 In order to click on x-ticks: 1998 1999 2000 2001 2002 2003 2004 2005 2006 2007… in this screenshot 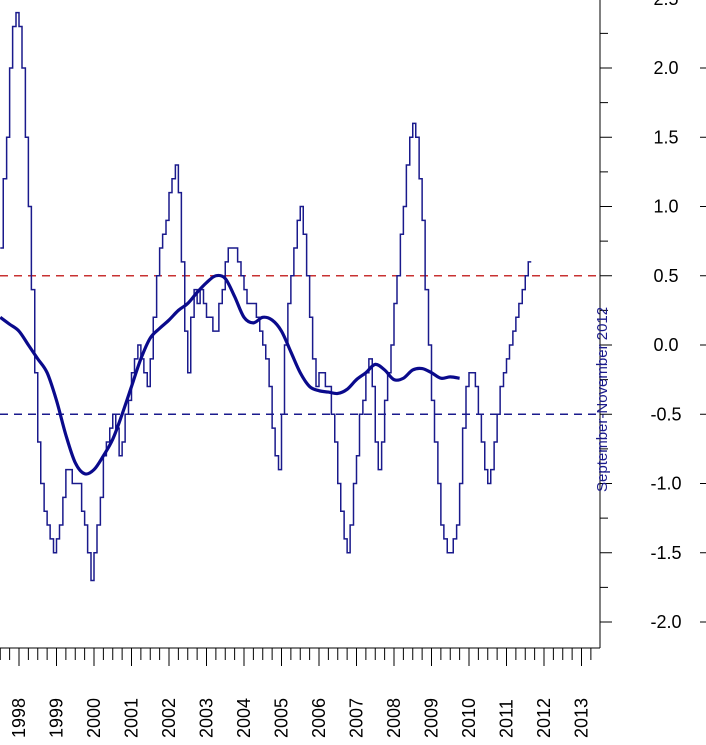, I will do `click(296, 693)`.